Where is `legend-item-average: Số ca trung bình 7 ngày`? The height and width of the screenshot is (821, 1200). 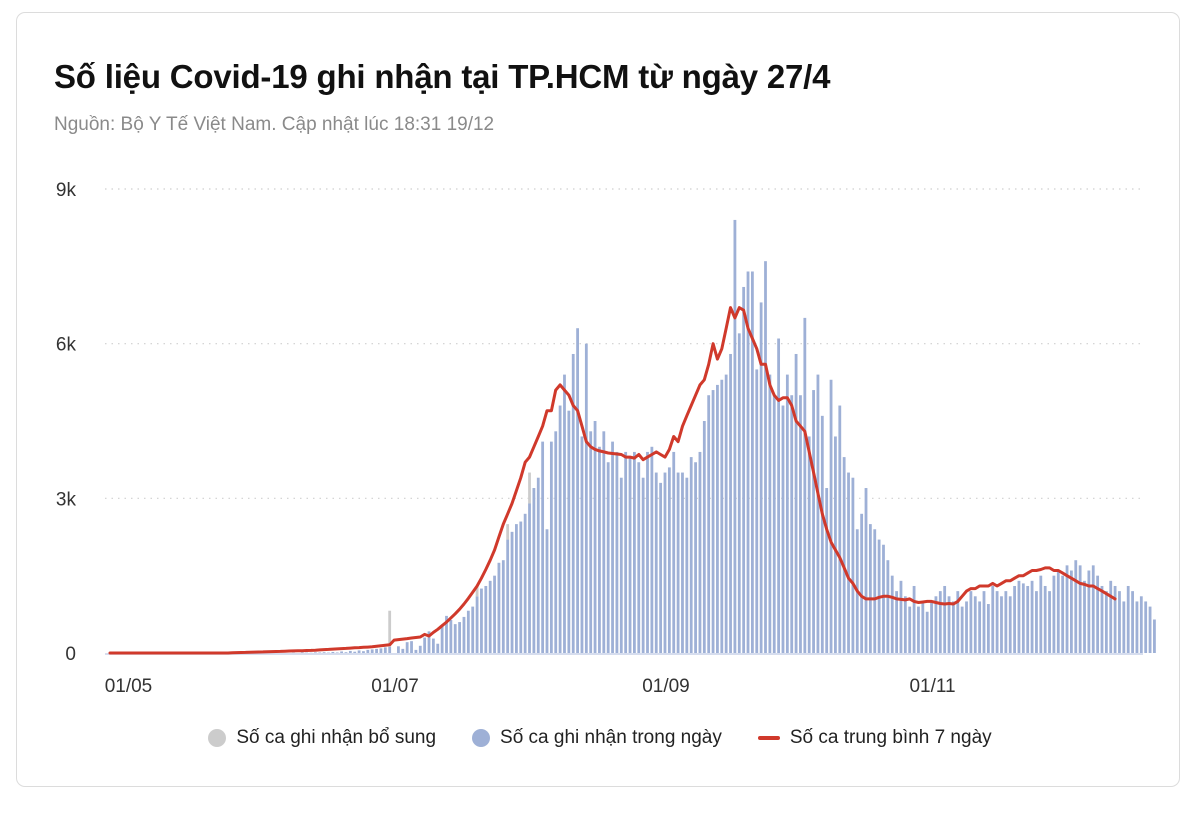
legend-item-average: Số ca trung bình 7 ngày is located at coordinates (874, 738).